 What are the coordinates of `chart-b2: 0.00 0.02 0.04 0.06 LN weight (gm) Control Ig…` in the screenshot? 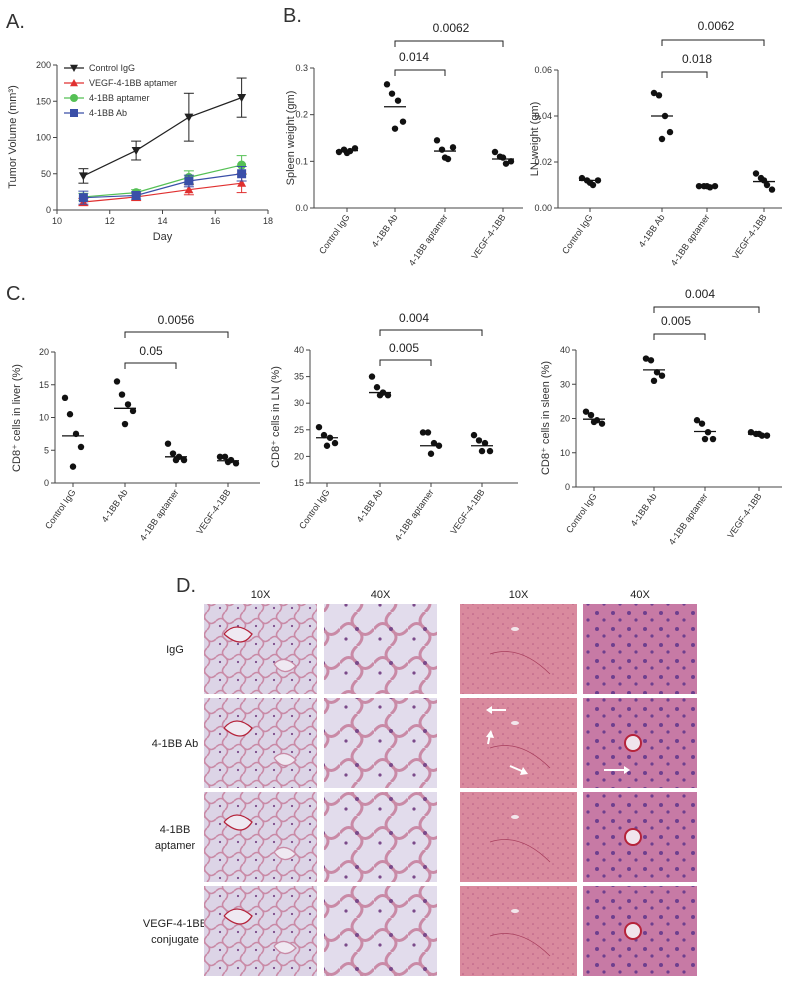 It's located at (655, 143).